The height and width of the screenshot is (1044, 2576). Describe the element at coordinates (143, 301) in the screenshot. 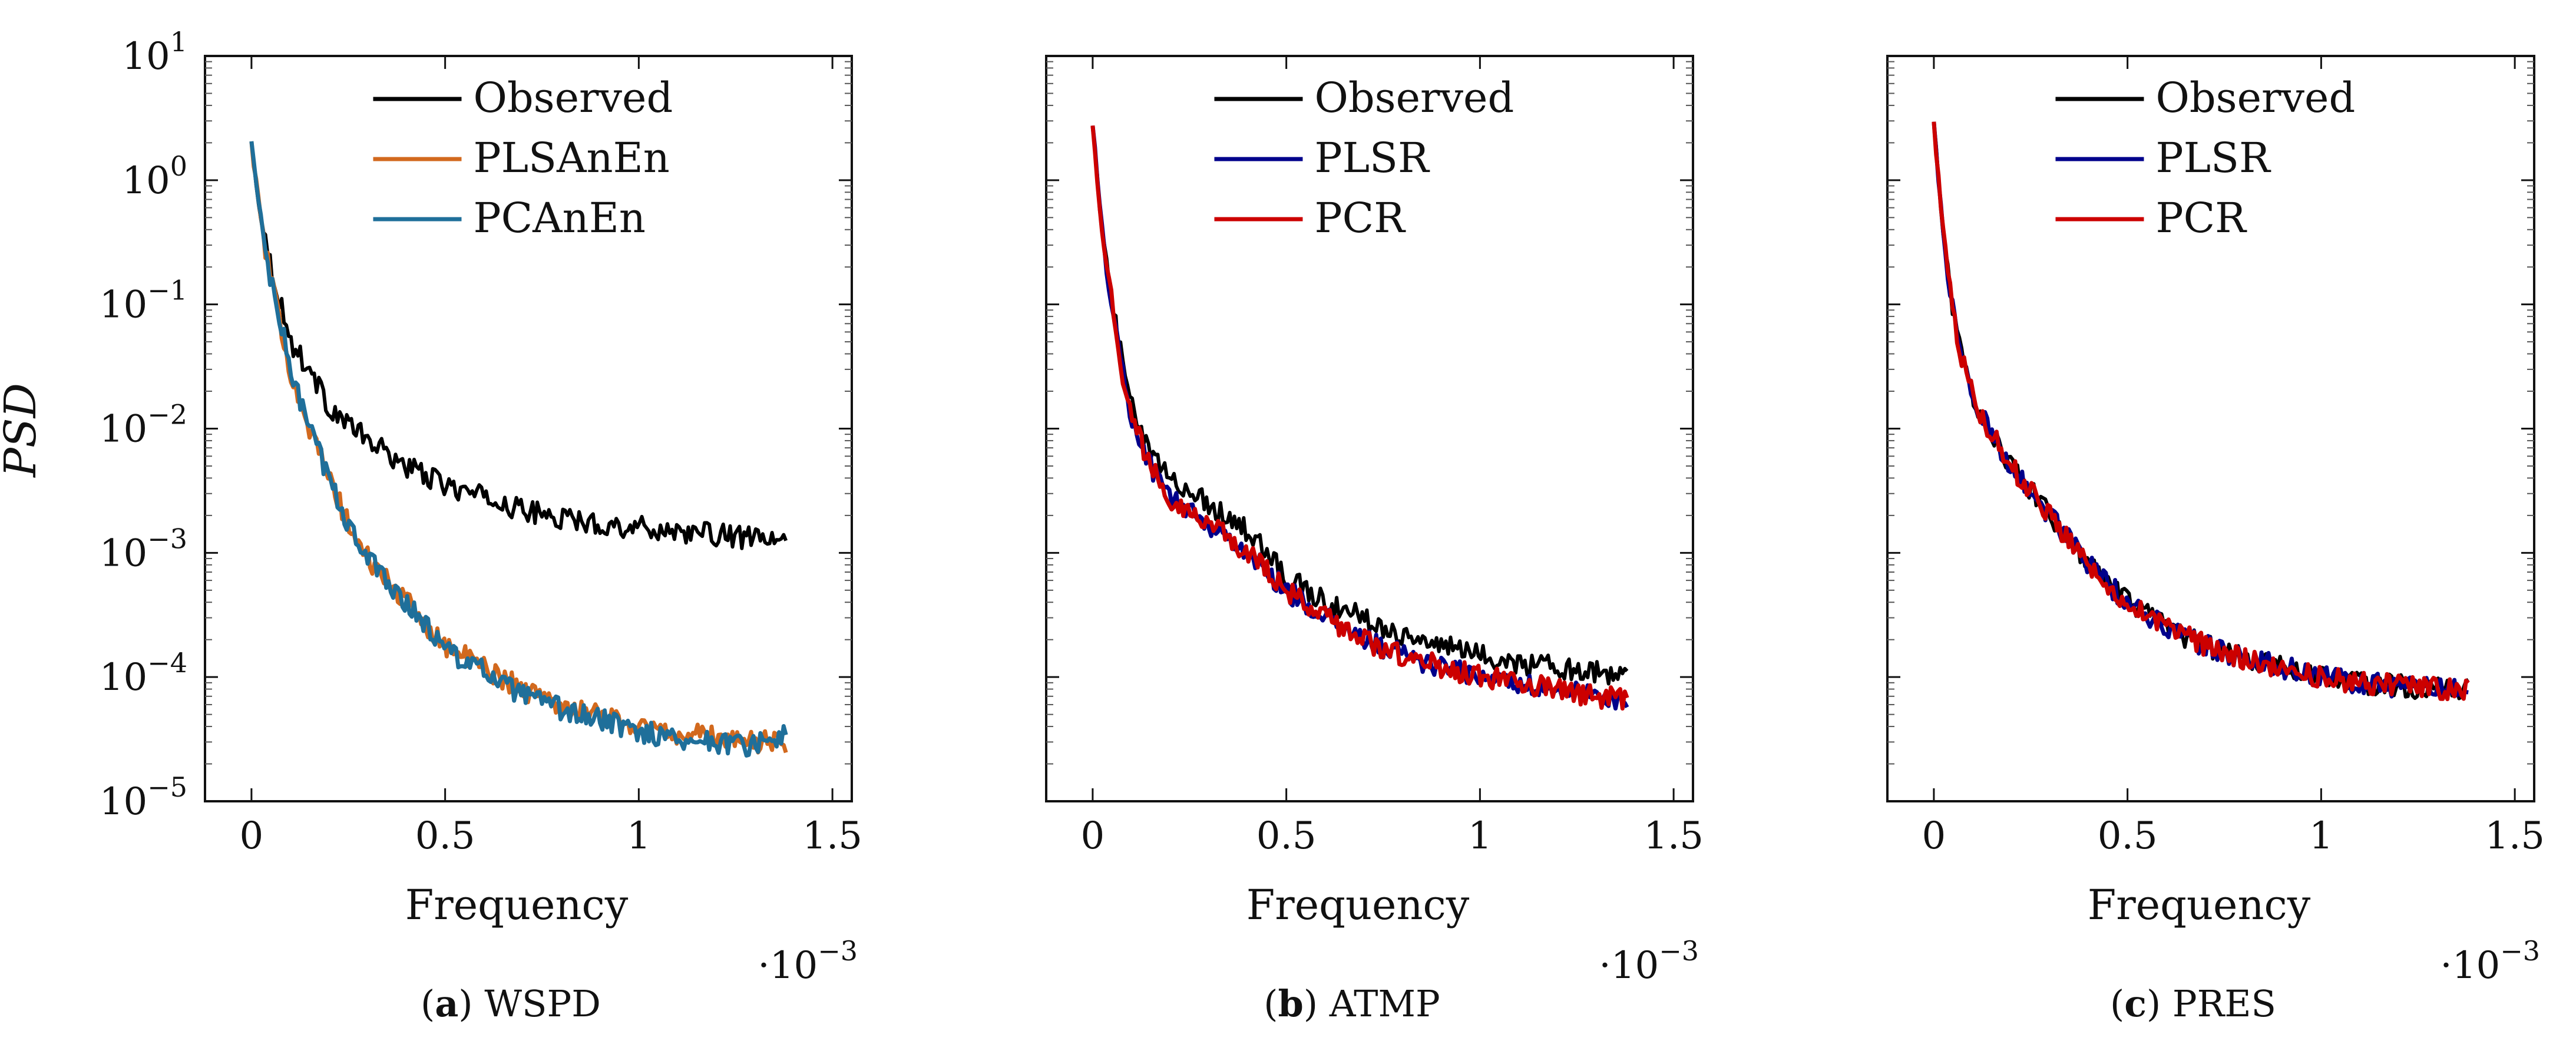

I see `y-tick-label: 10⁻¹` at that location.